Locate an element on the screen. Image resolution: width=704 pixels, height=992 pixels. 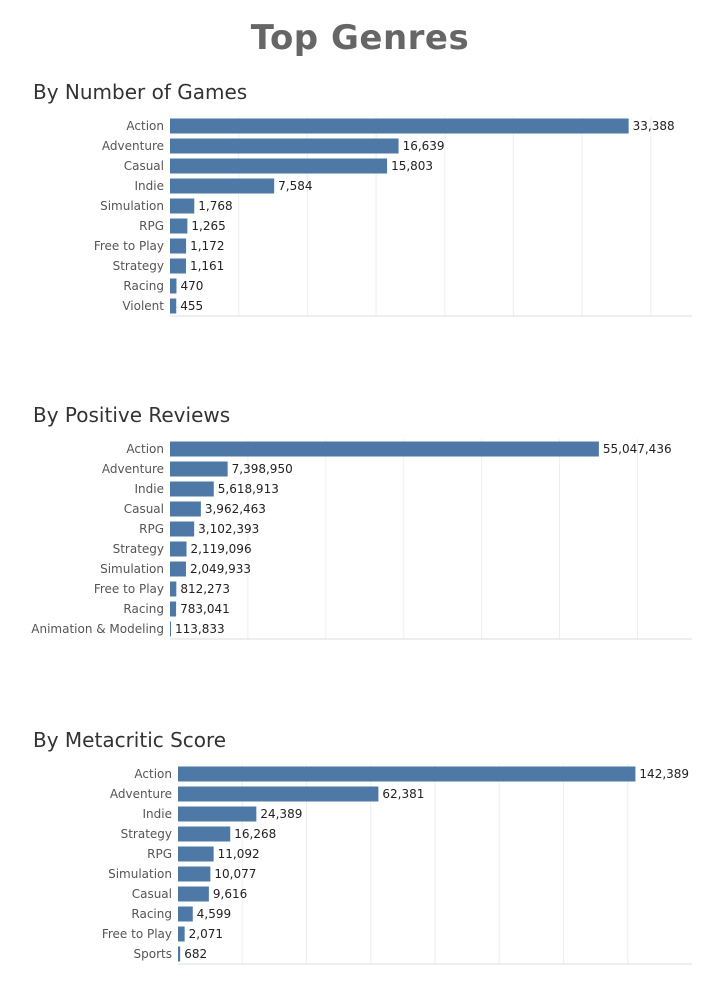
value-label: 5,618,913 is located at coordinates (248, 489).